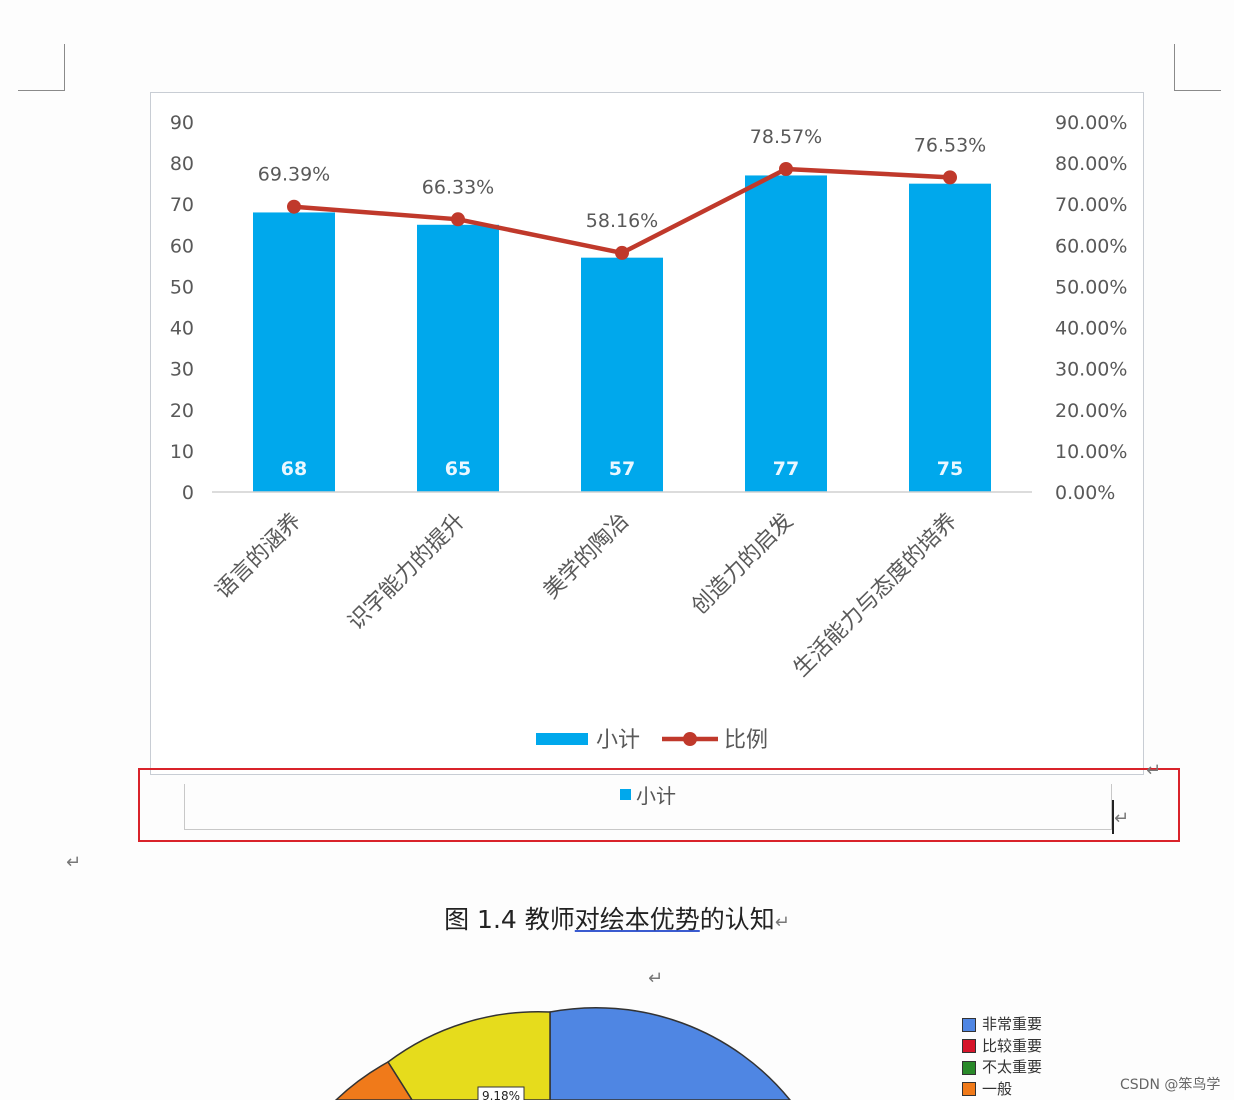 The width and height of the screenshot is (1234, 1100). What do you see at coordinates (625, 794) in the screenshot?
I see `inner-legend-swatch` at bounding box center [625, 794].